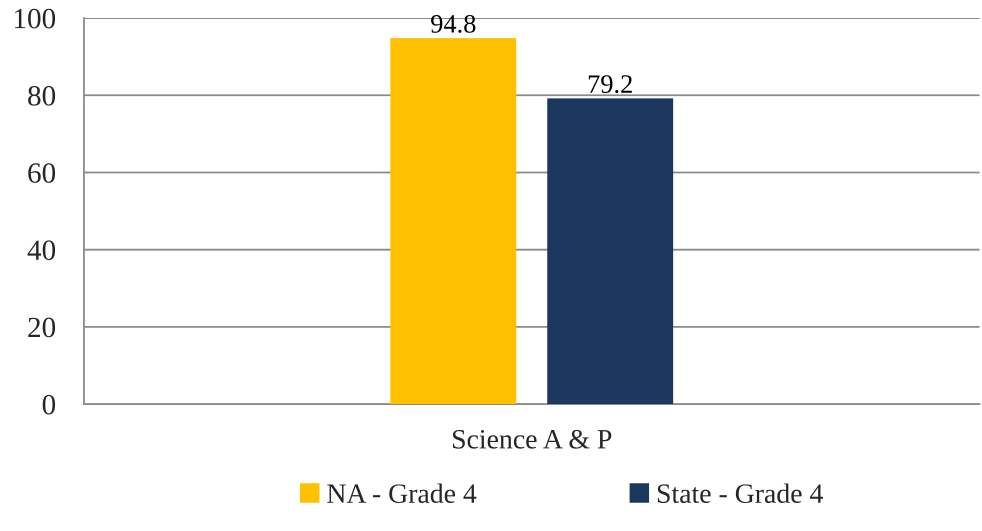  Describe the element at coordinates (42, 328) in the screenshot. I see `y-tick-label: 20` at that location.